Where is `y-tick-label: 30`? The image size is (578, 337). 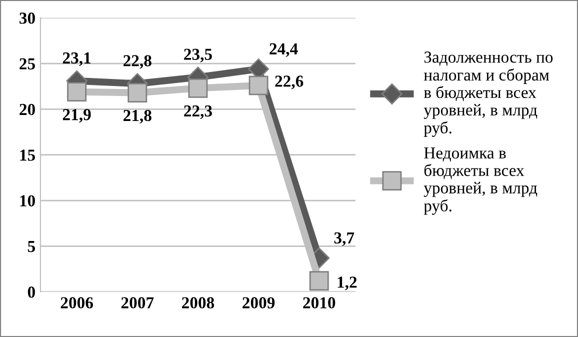
y-tick-label: 30 is located at coordinates (27, 18).